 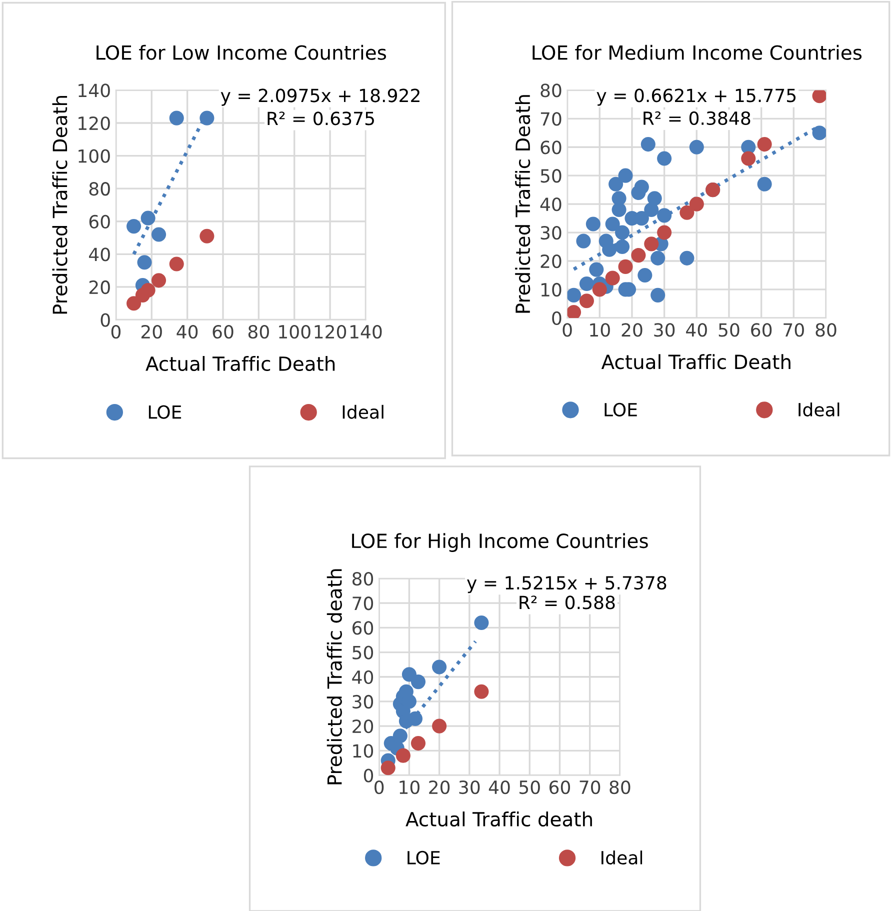 What do you see at coordinates (94, 156) in the screenshot?
I see `y-tick-label: 100` at bounding box center [94, 156].